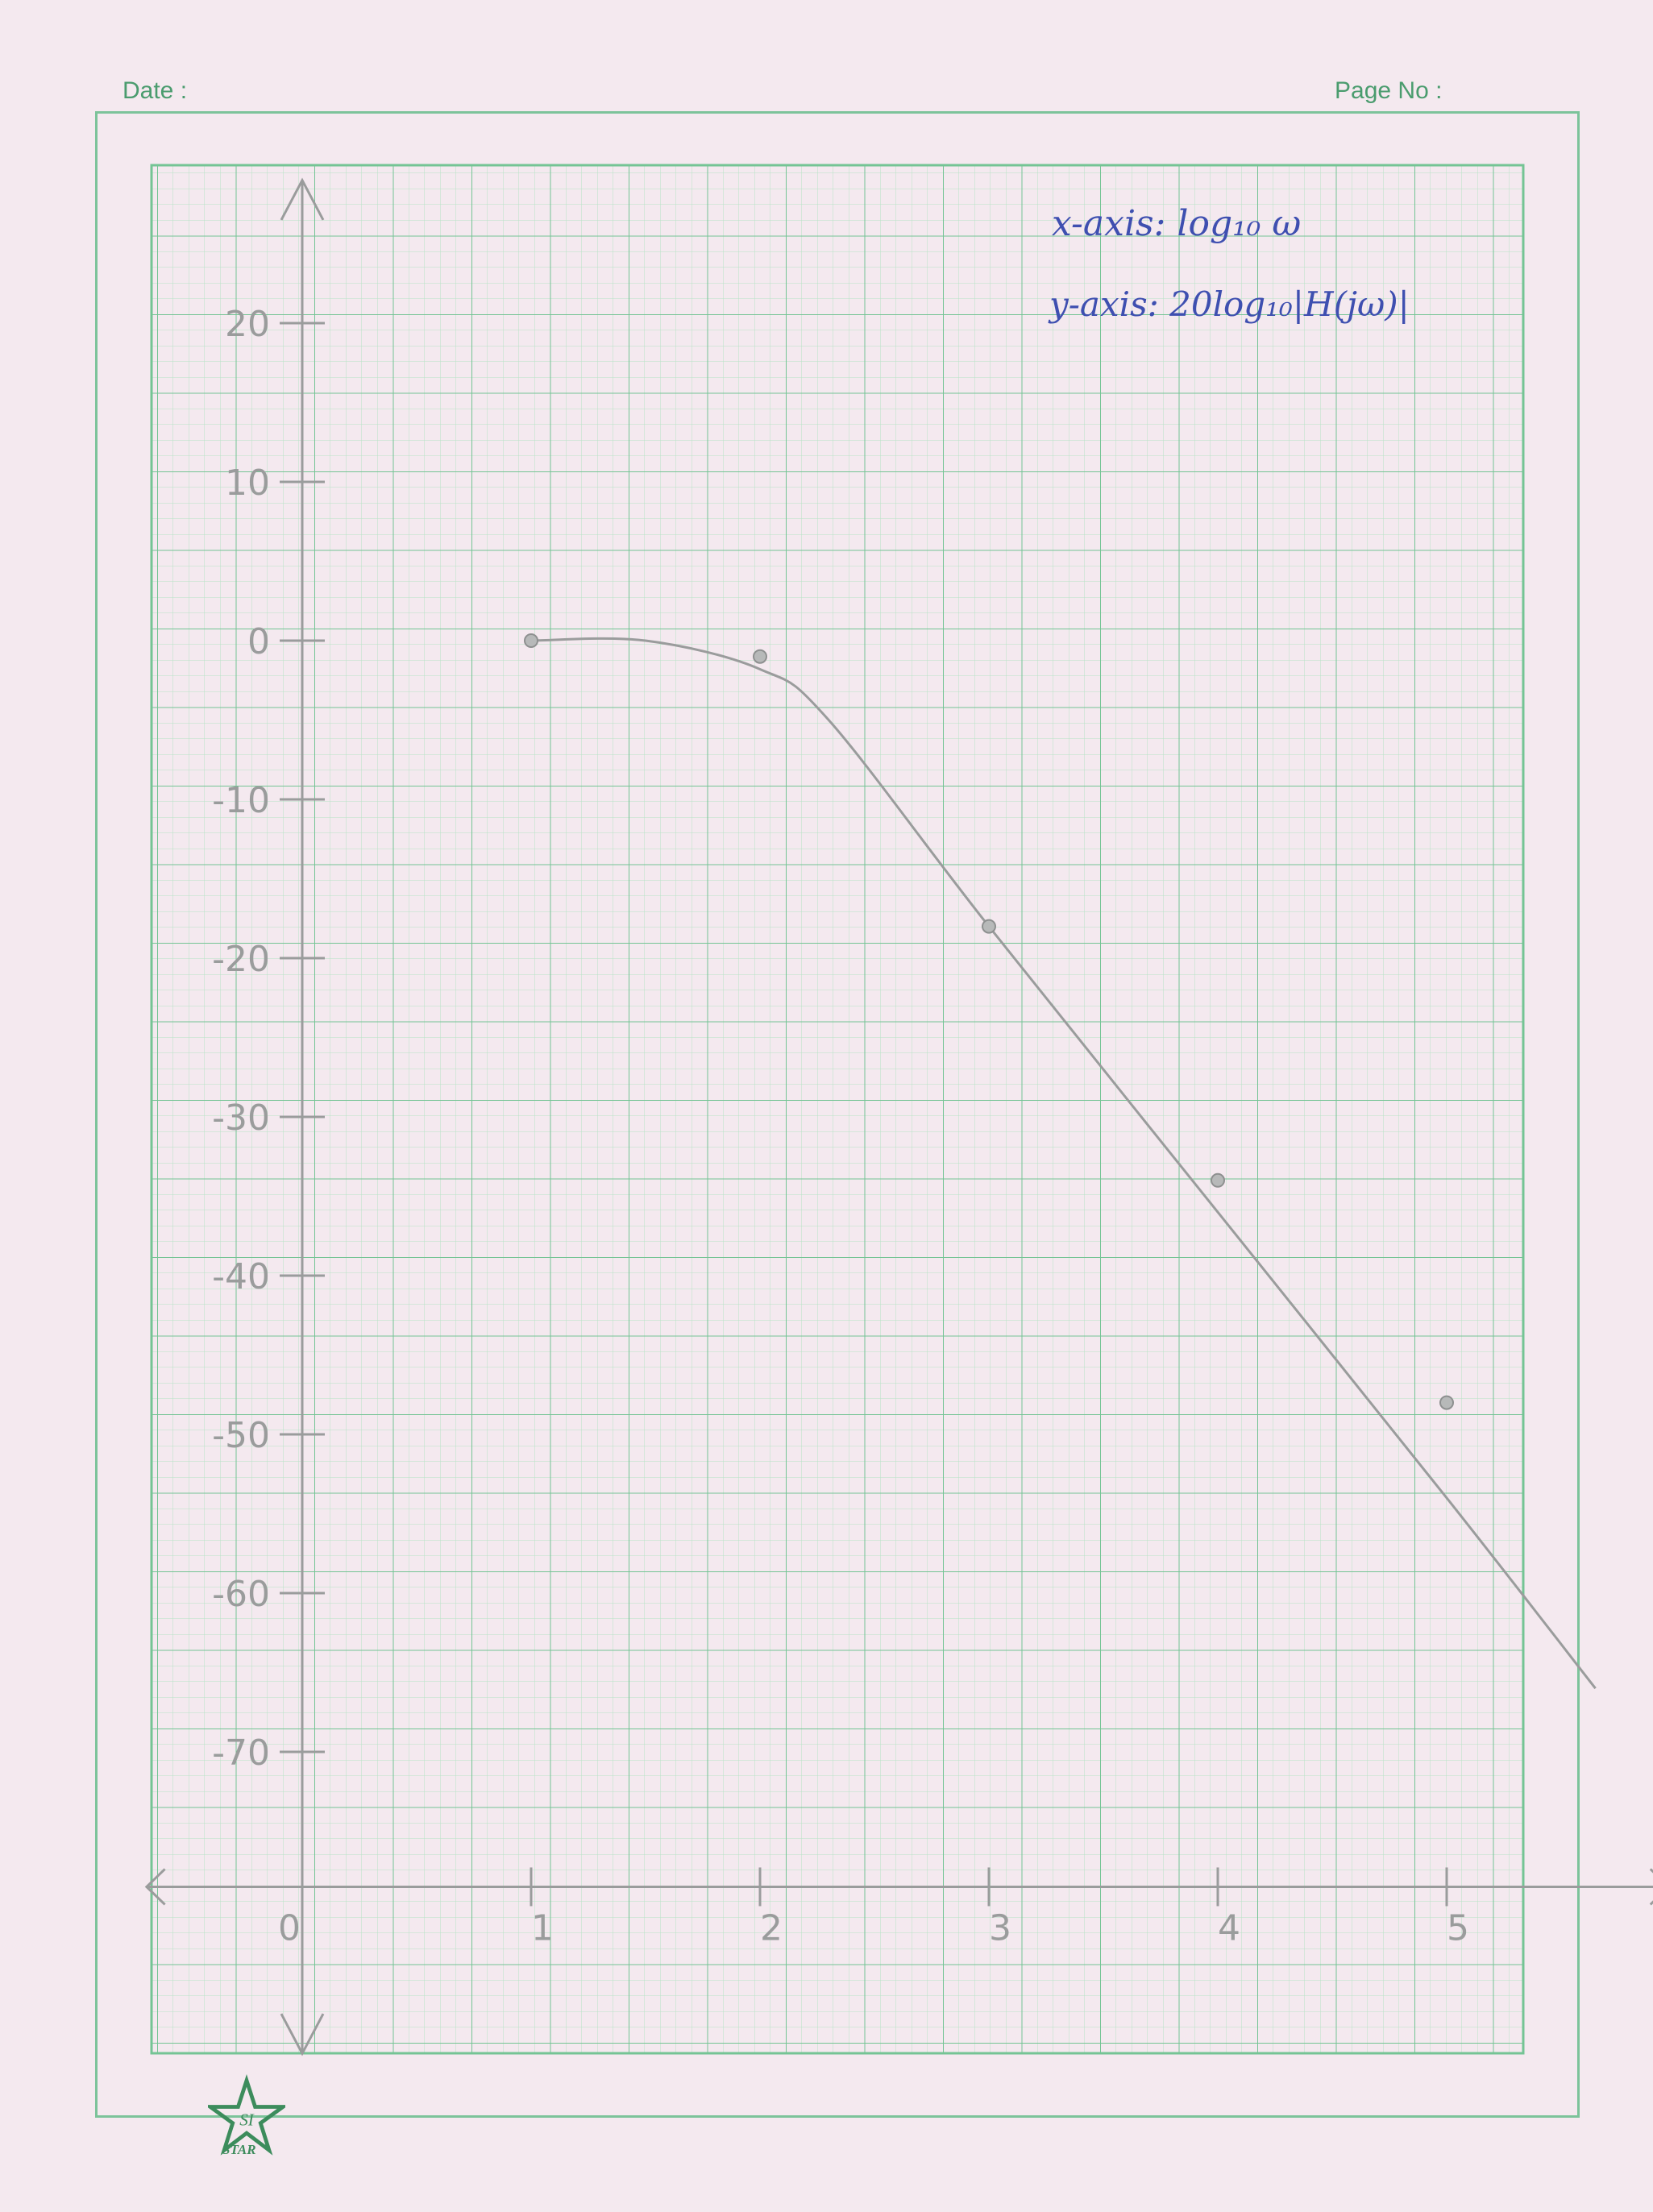 This screenshot has width=1653, height=2212. What do you see at coordinates (247, 2120) in the screenshot?
I see `logo-initials: SI` at bounding box center [247, 2120].